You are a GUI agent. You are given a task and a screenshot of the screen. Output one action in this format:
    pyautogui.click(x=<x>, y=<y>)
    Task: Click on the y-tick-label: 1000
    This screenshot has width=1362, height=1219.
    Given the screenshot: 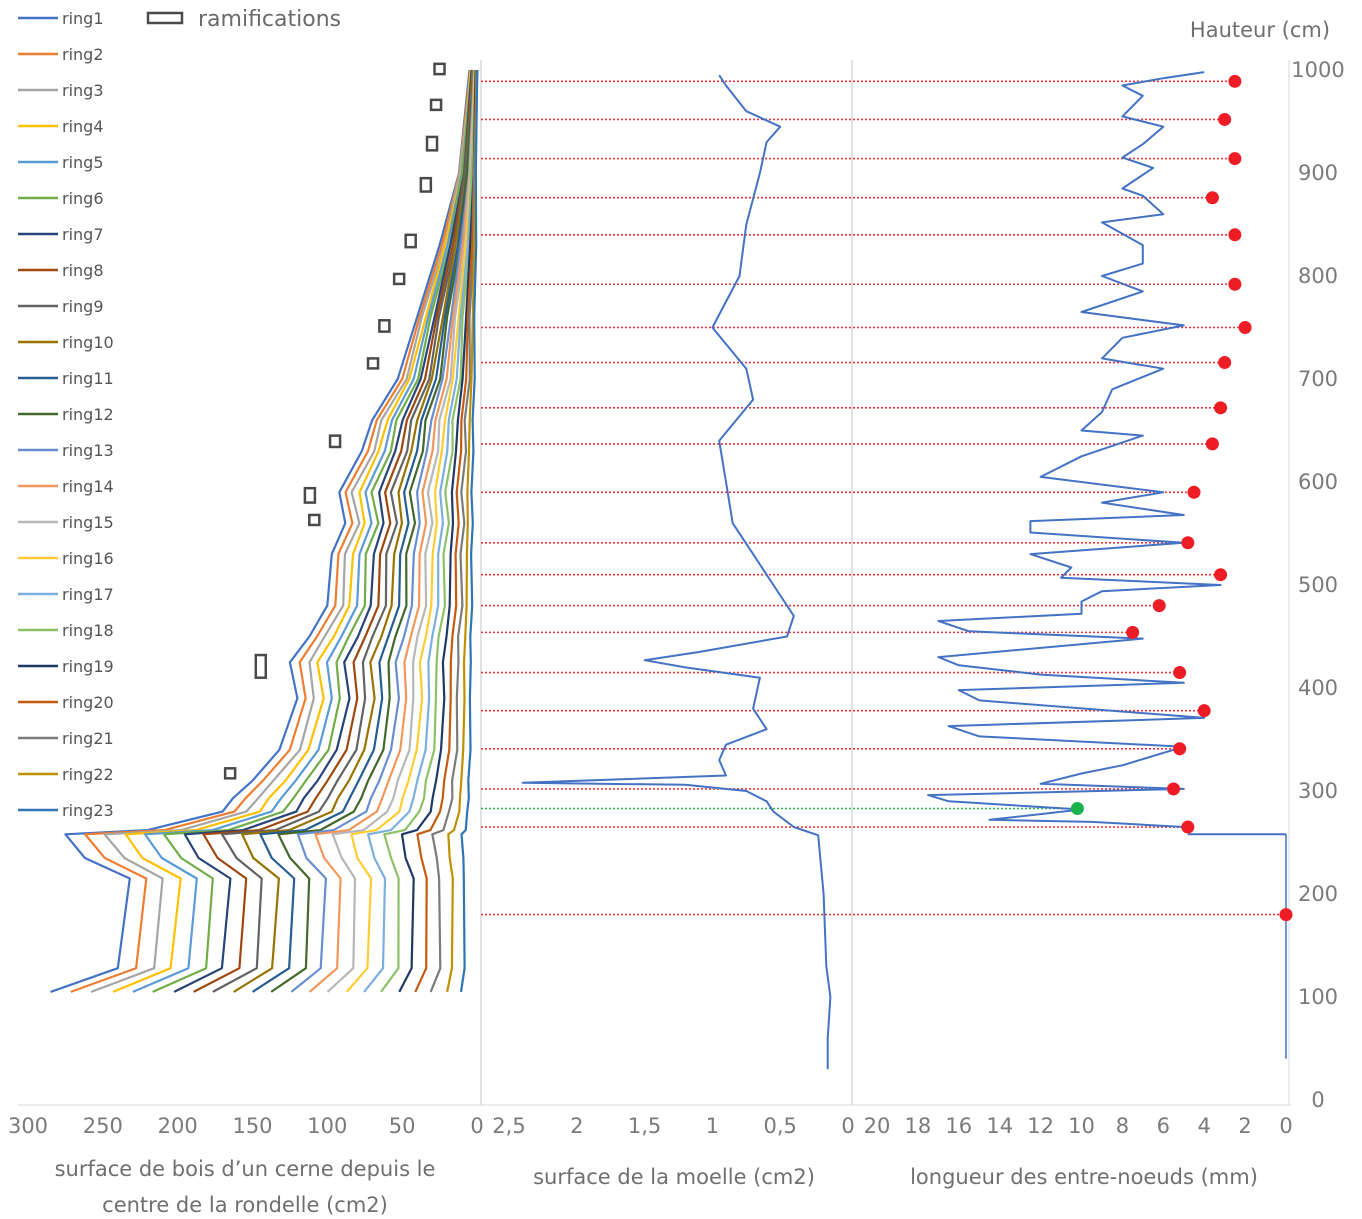 What is the action you would take?
    pyautogui.click(x=1317, y=70)
    